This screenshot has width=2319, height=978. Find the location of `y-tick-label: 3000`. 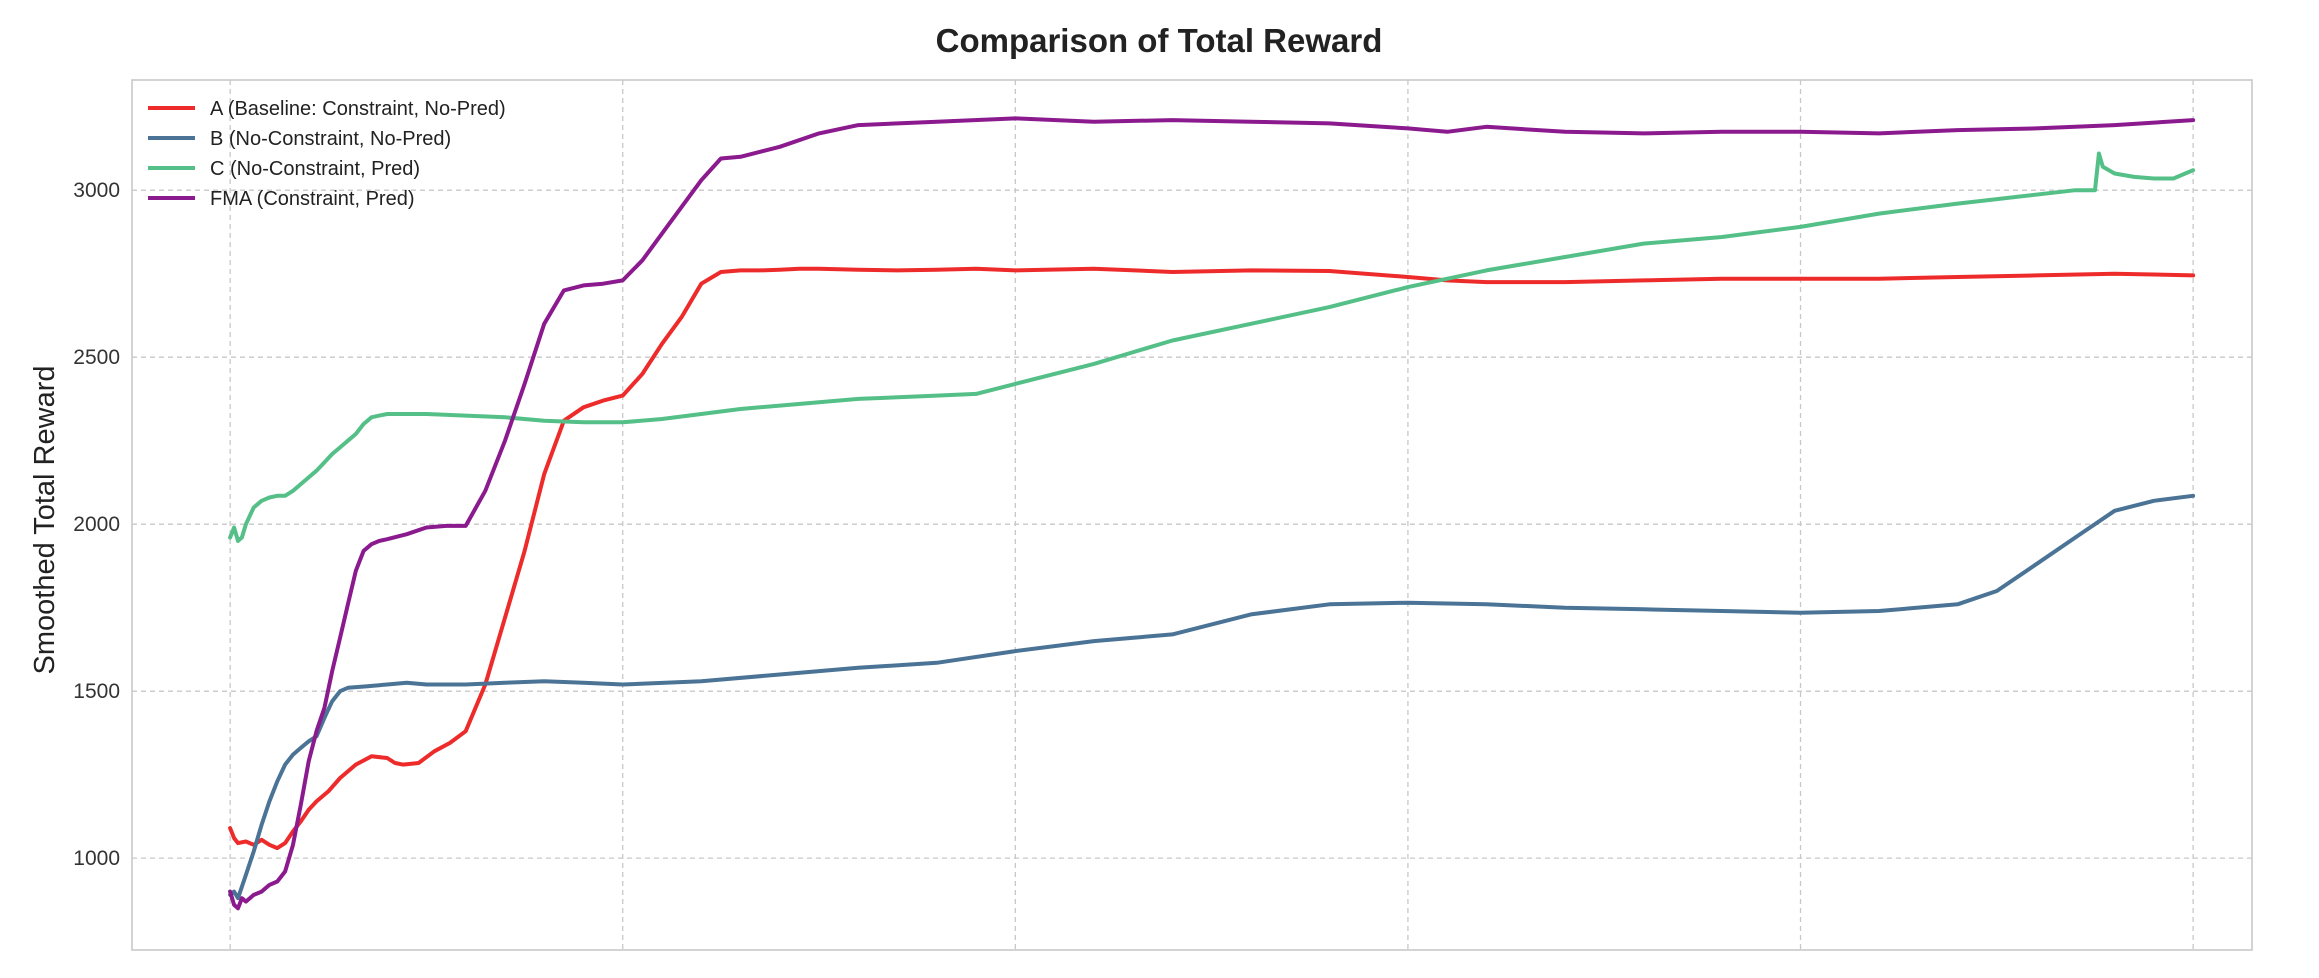

y-tick-label: 3000 is located at coordinates (96, 190).